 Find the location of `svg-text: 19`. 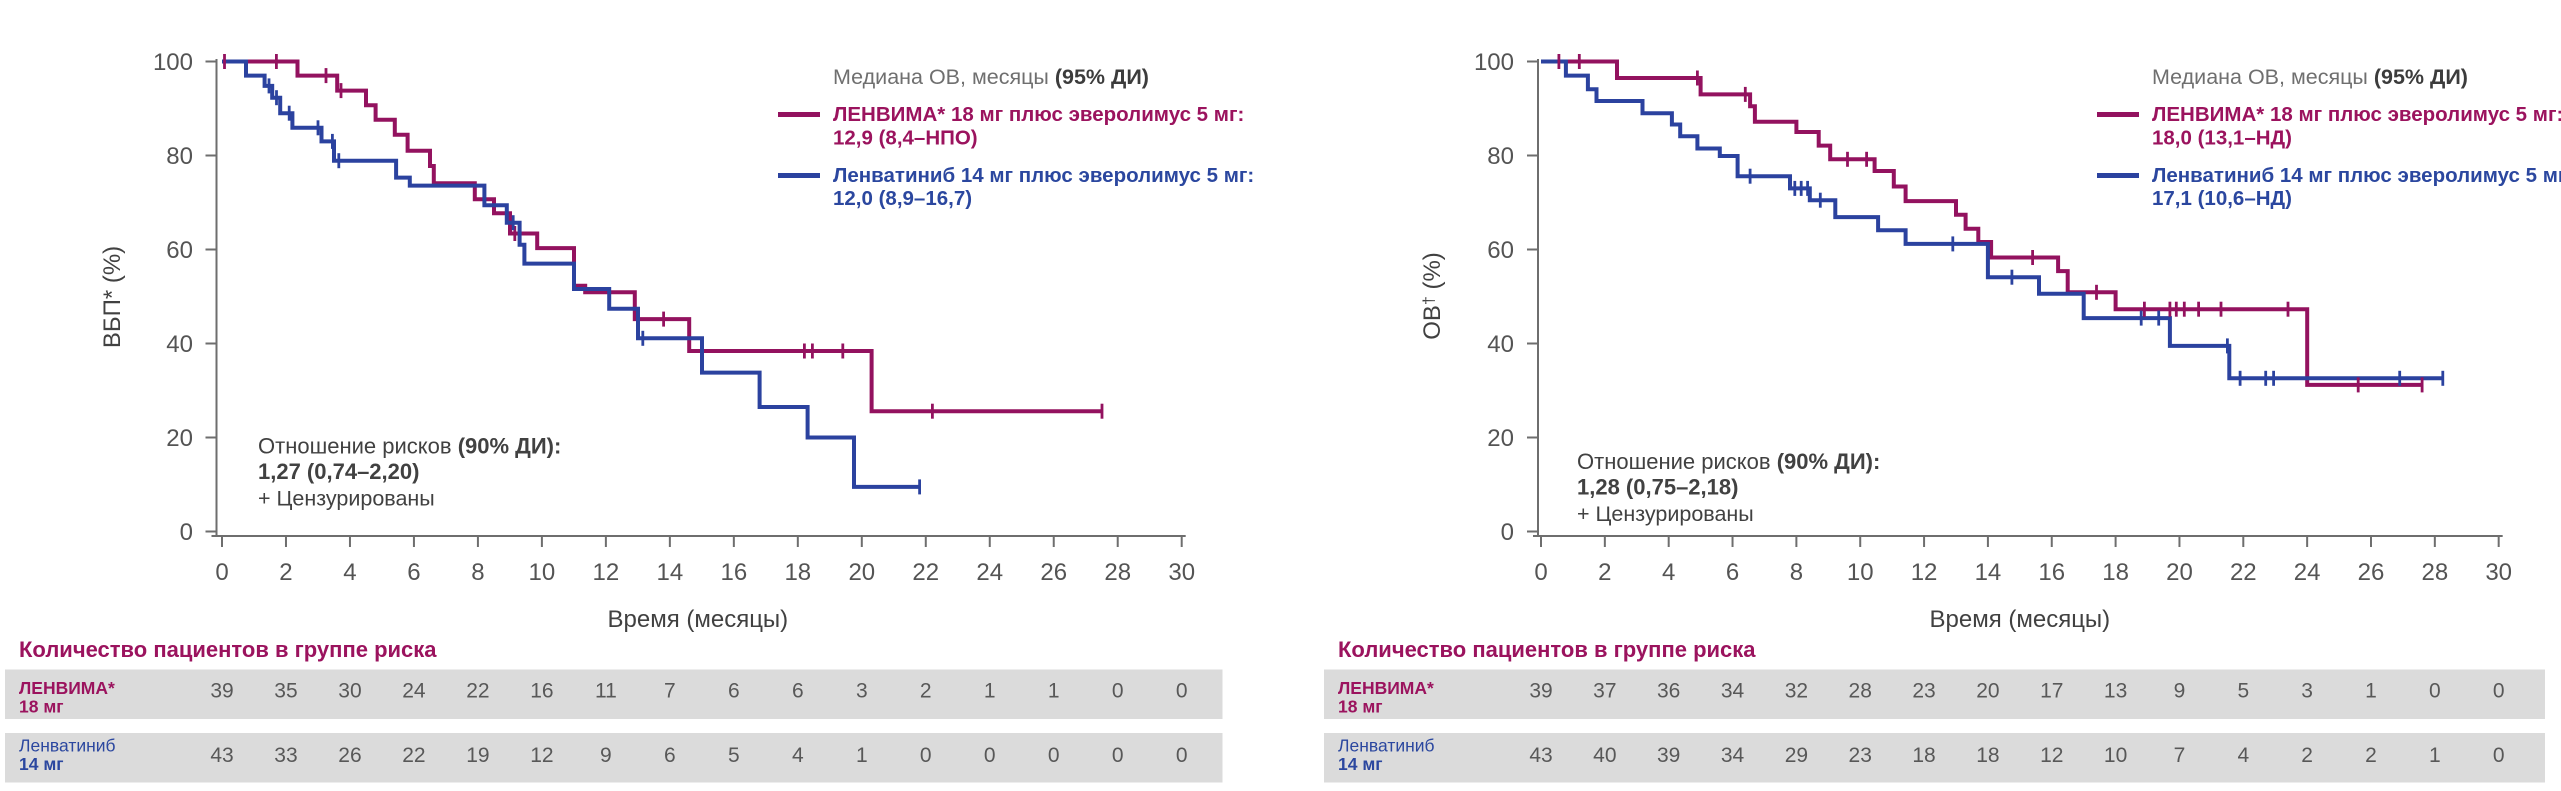

svg-text: 19 is located at coordinates (477, 755).